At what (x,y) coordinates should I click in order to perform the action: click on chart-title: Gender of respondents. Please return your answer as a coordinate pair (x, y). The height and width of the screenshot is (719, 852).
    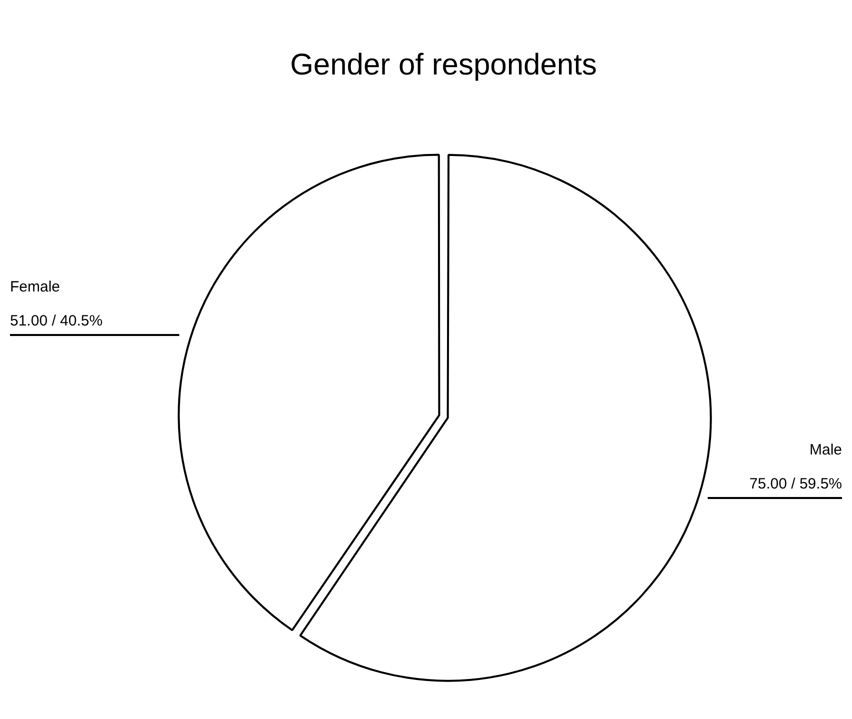
    Looking at the image, I should click on (443, 65).